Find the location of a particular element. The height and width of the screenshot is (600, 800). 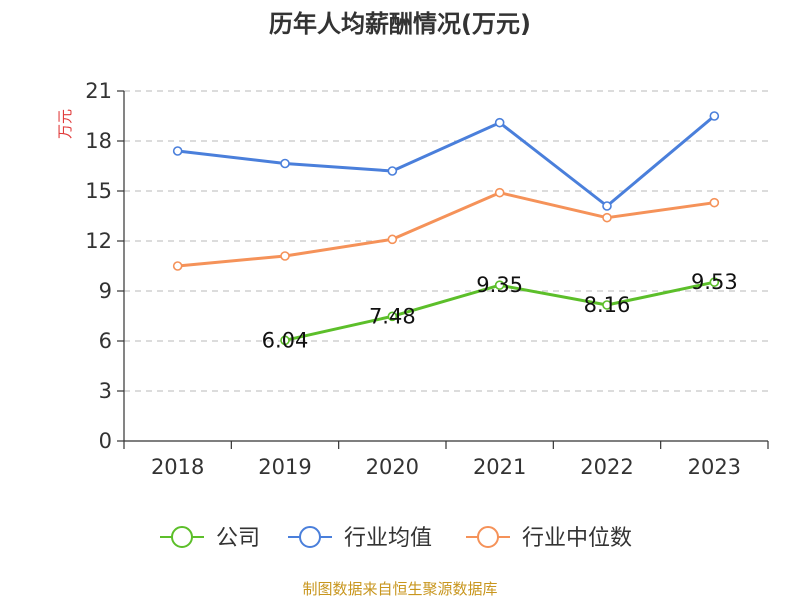

data-point-0-2021 is located at coordinates (499, 285).